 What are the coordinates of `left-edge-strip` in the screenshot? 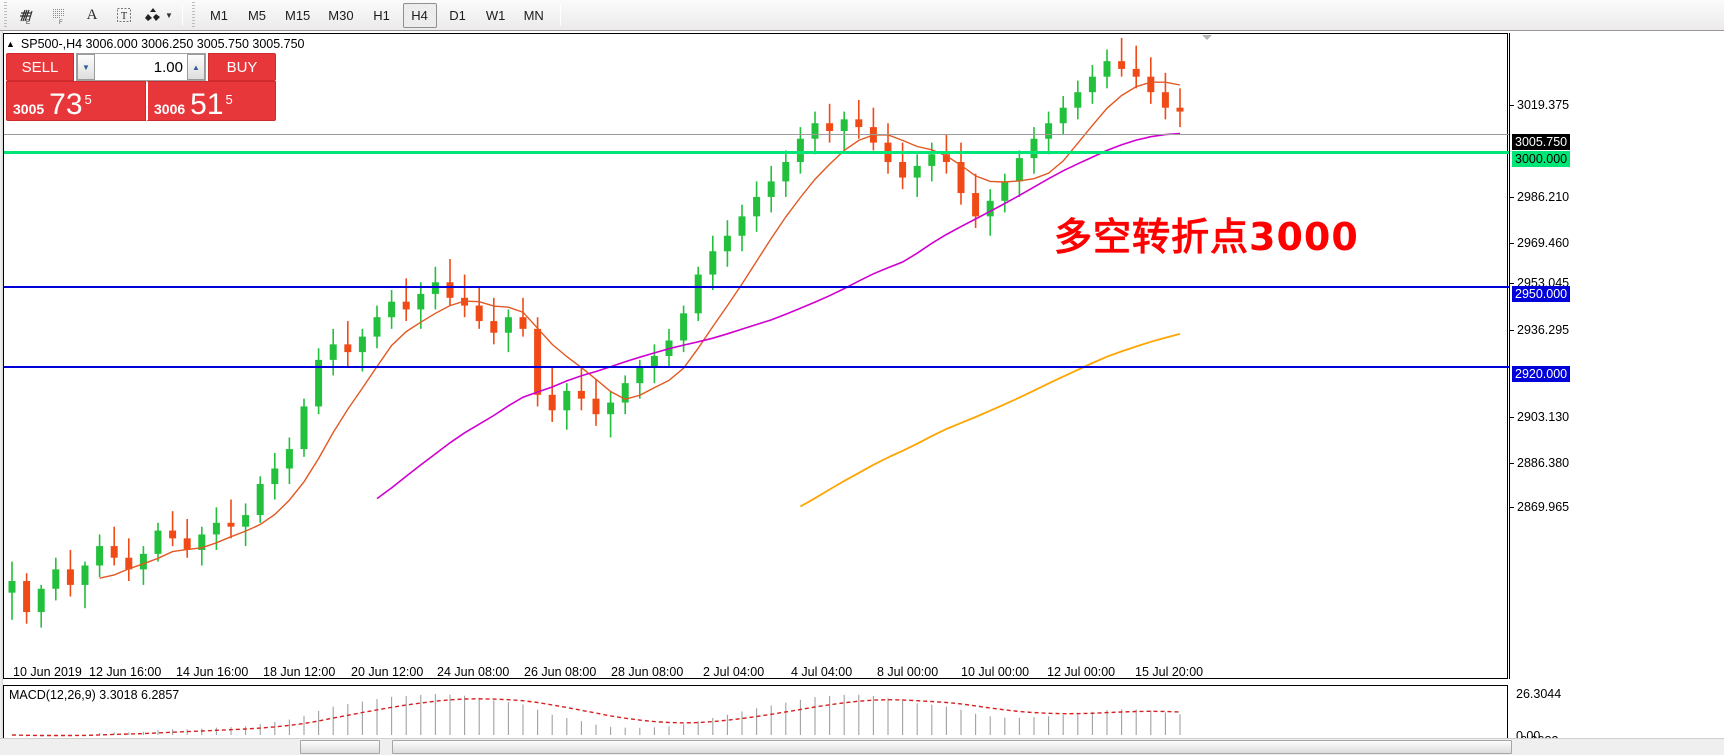 It's located at (1, 393).